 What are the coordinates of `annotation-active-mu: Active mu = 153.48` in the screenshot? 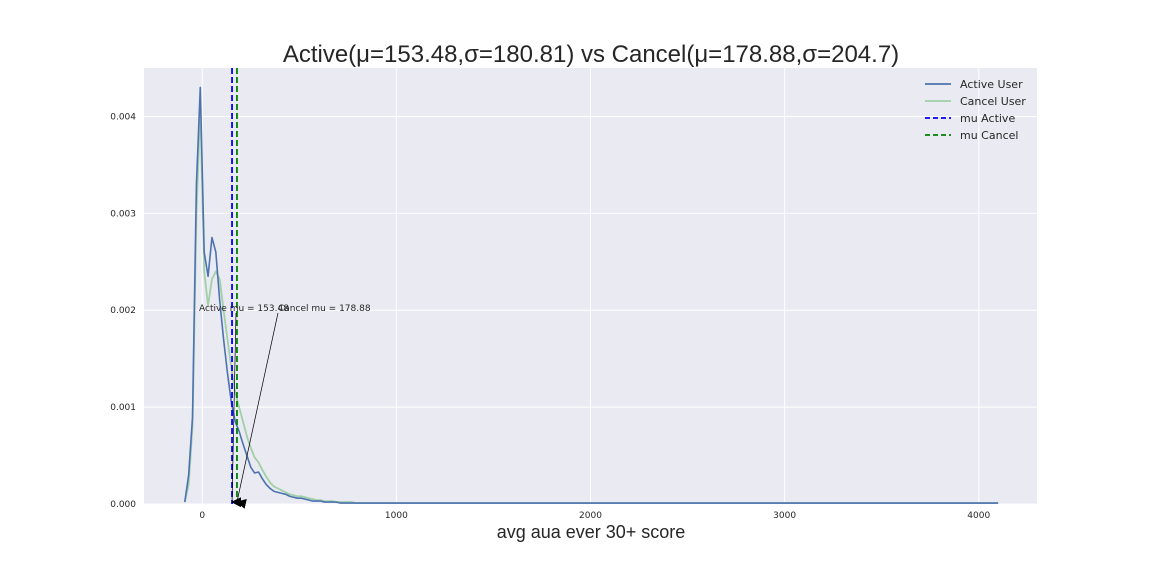 It's located at (244, 309).